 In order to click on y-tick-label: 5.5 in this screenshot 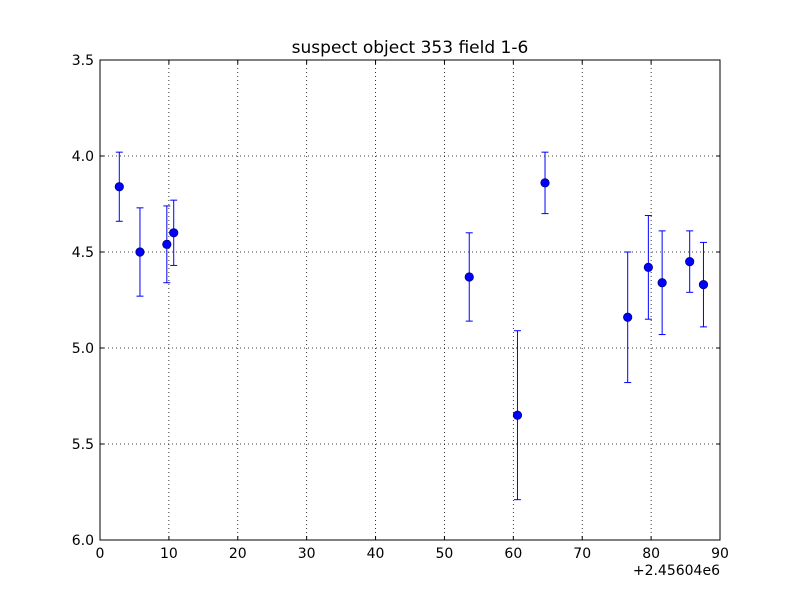, I will do `click(83, 445)`.